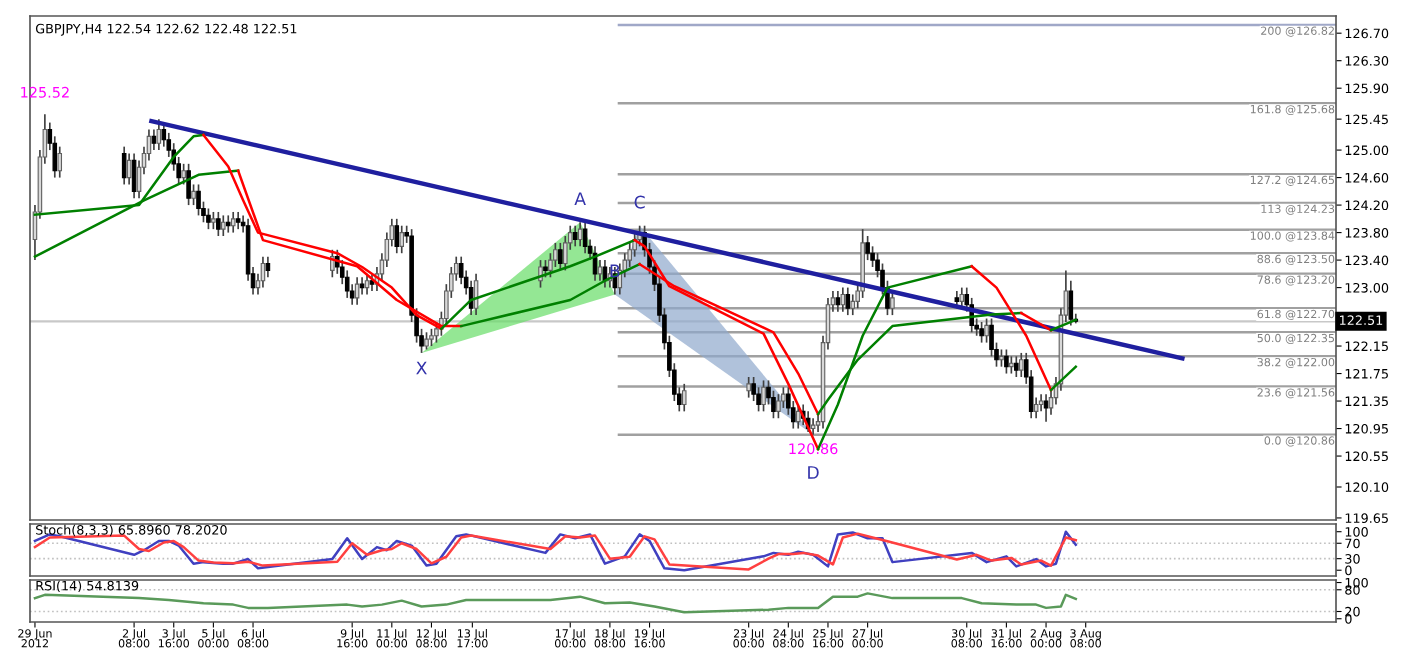  What do you see at coordinates (639, 202) in the screenshot?
I see `annotation: C` at bounding box center [639, 202].